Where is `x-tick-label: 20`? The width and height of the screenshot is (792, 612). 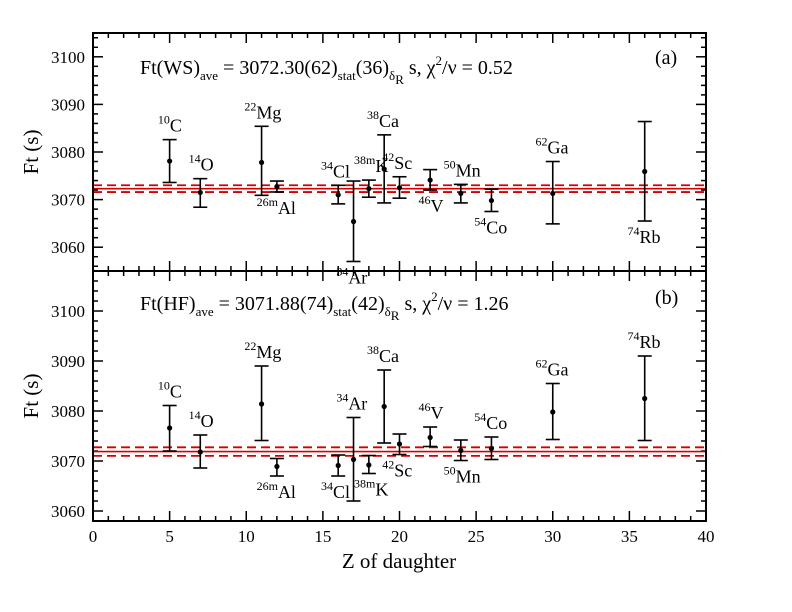
x-tick-label: 20 is located at coordinates (399, 536).